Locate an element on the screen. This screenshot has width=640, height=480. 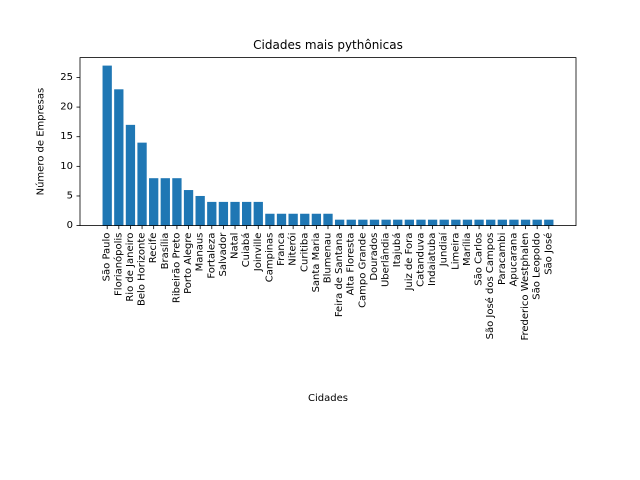
y-tick-label: 25 is located at coordinates (66, 77).